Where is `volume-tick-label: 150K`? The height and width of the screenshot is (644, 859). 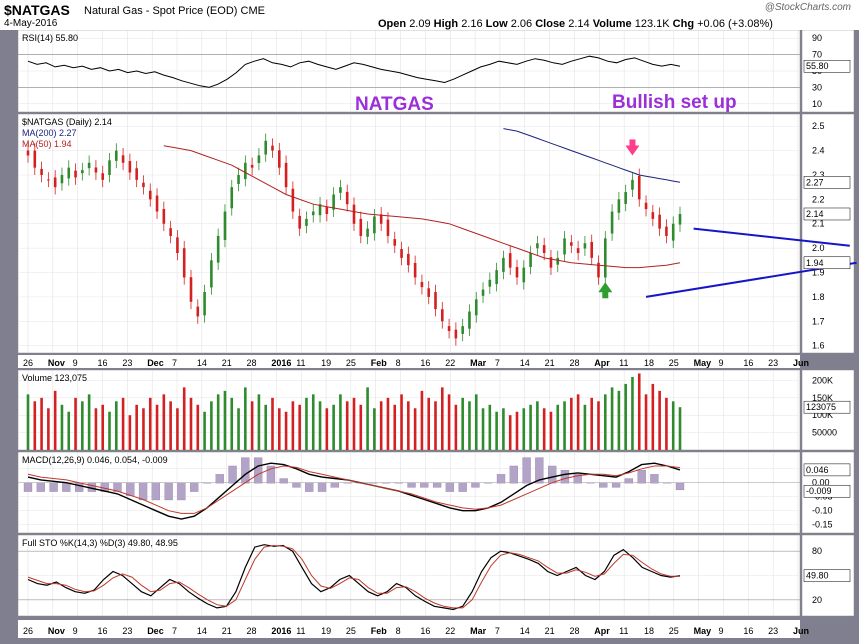 volume-tick-label: 150K is located at coordinates (822, 398).